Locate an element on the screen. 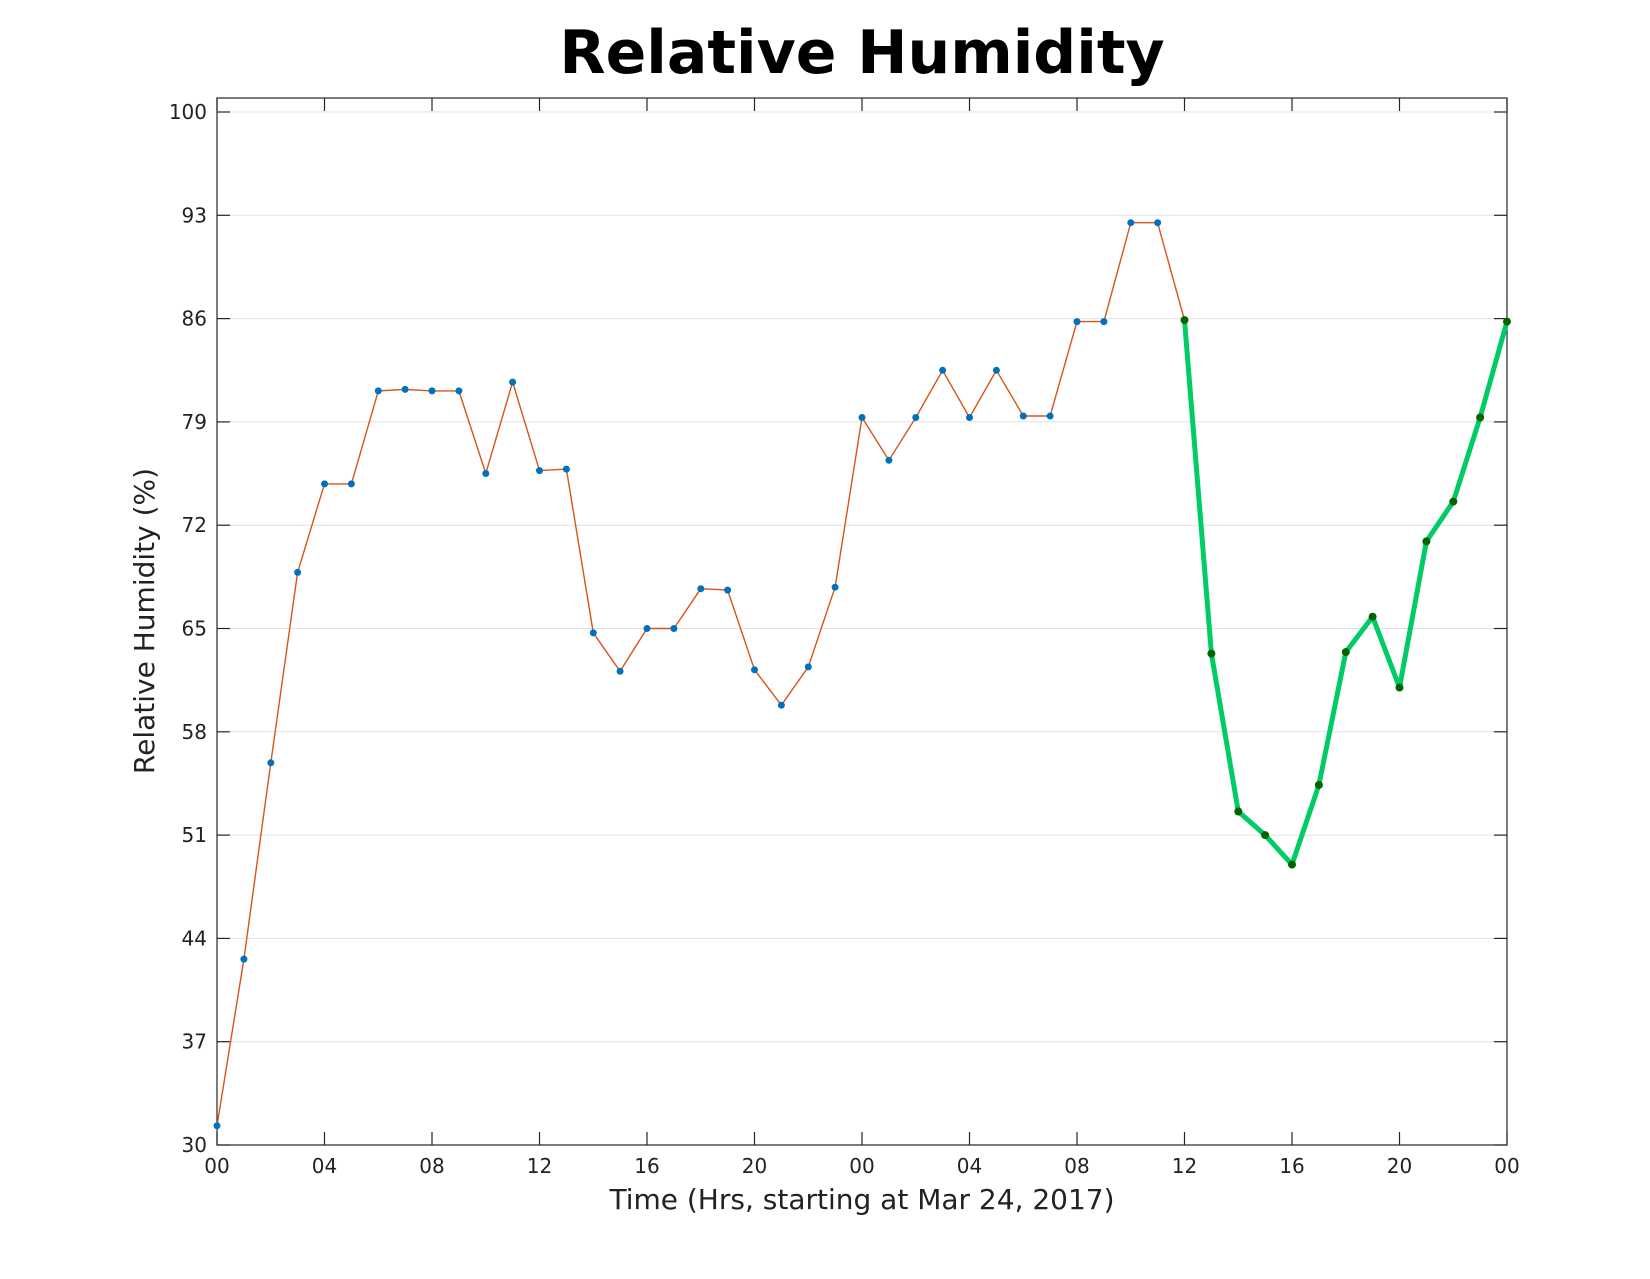  y-tick-label: 58 is located at coordinates (194, 732).